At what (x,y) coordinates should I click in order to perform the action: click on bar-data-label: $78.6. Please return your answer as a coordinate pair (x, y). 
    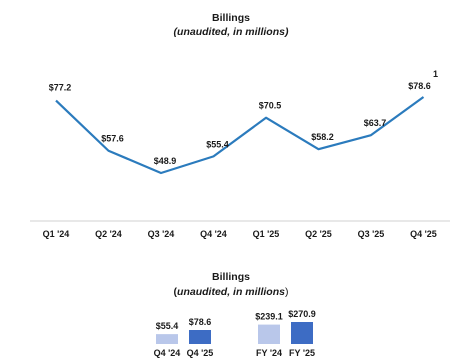
    Looking at the image, I should click on (200, 322).